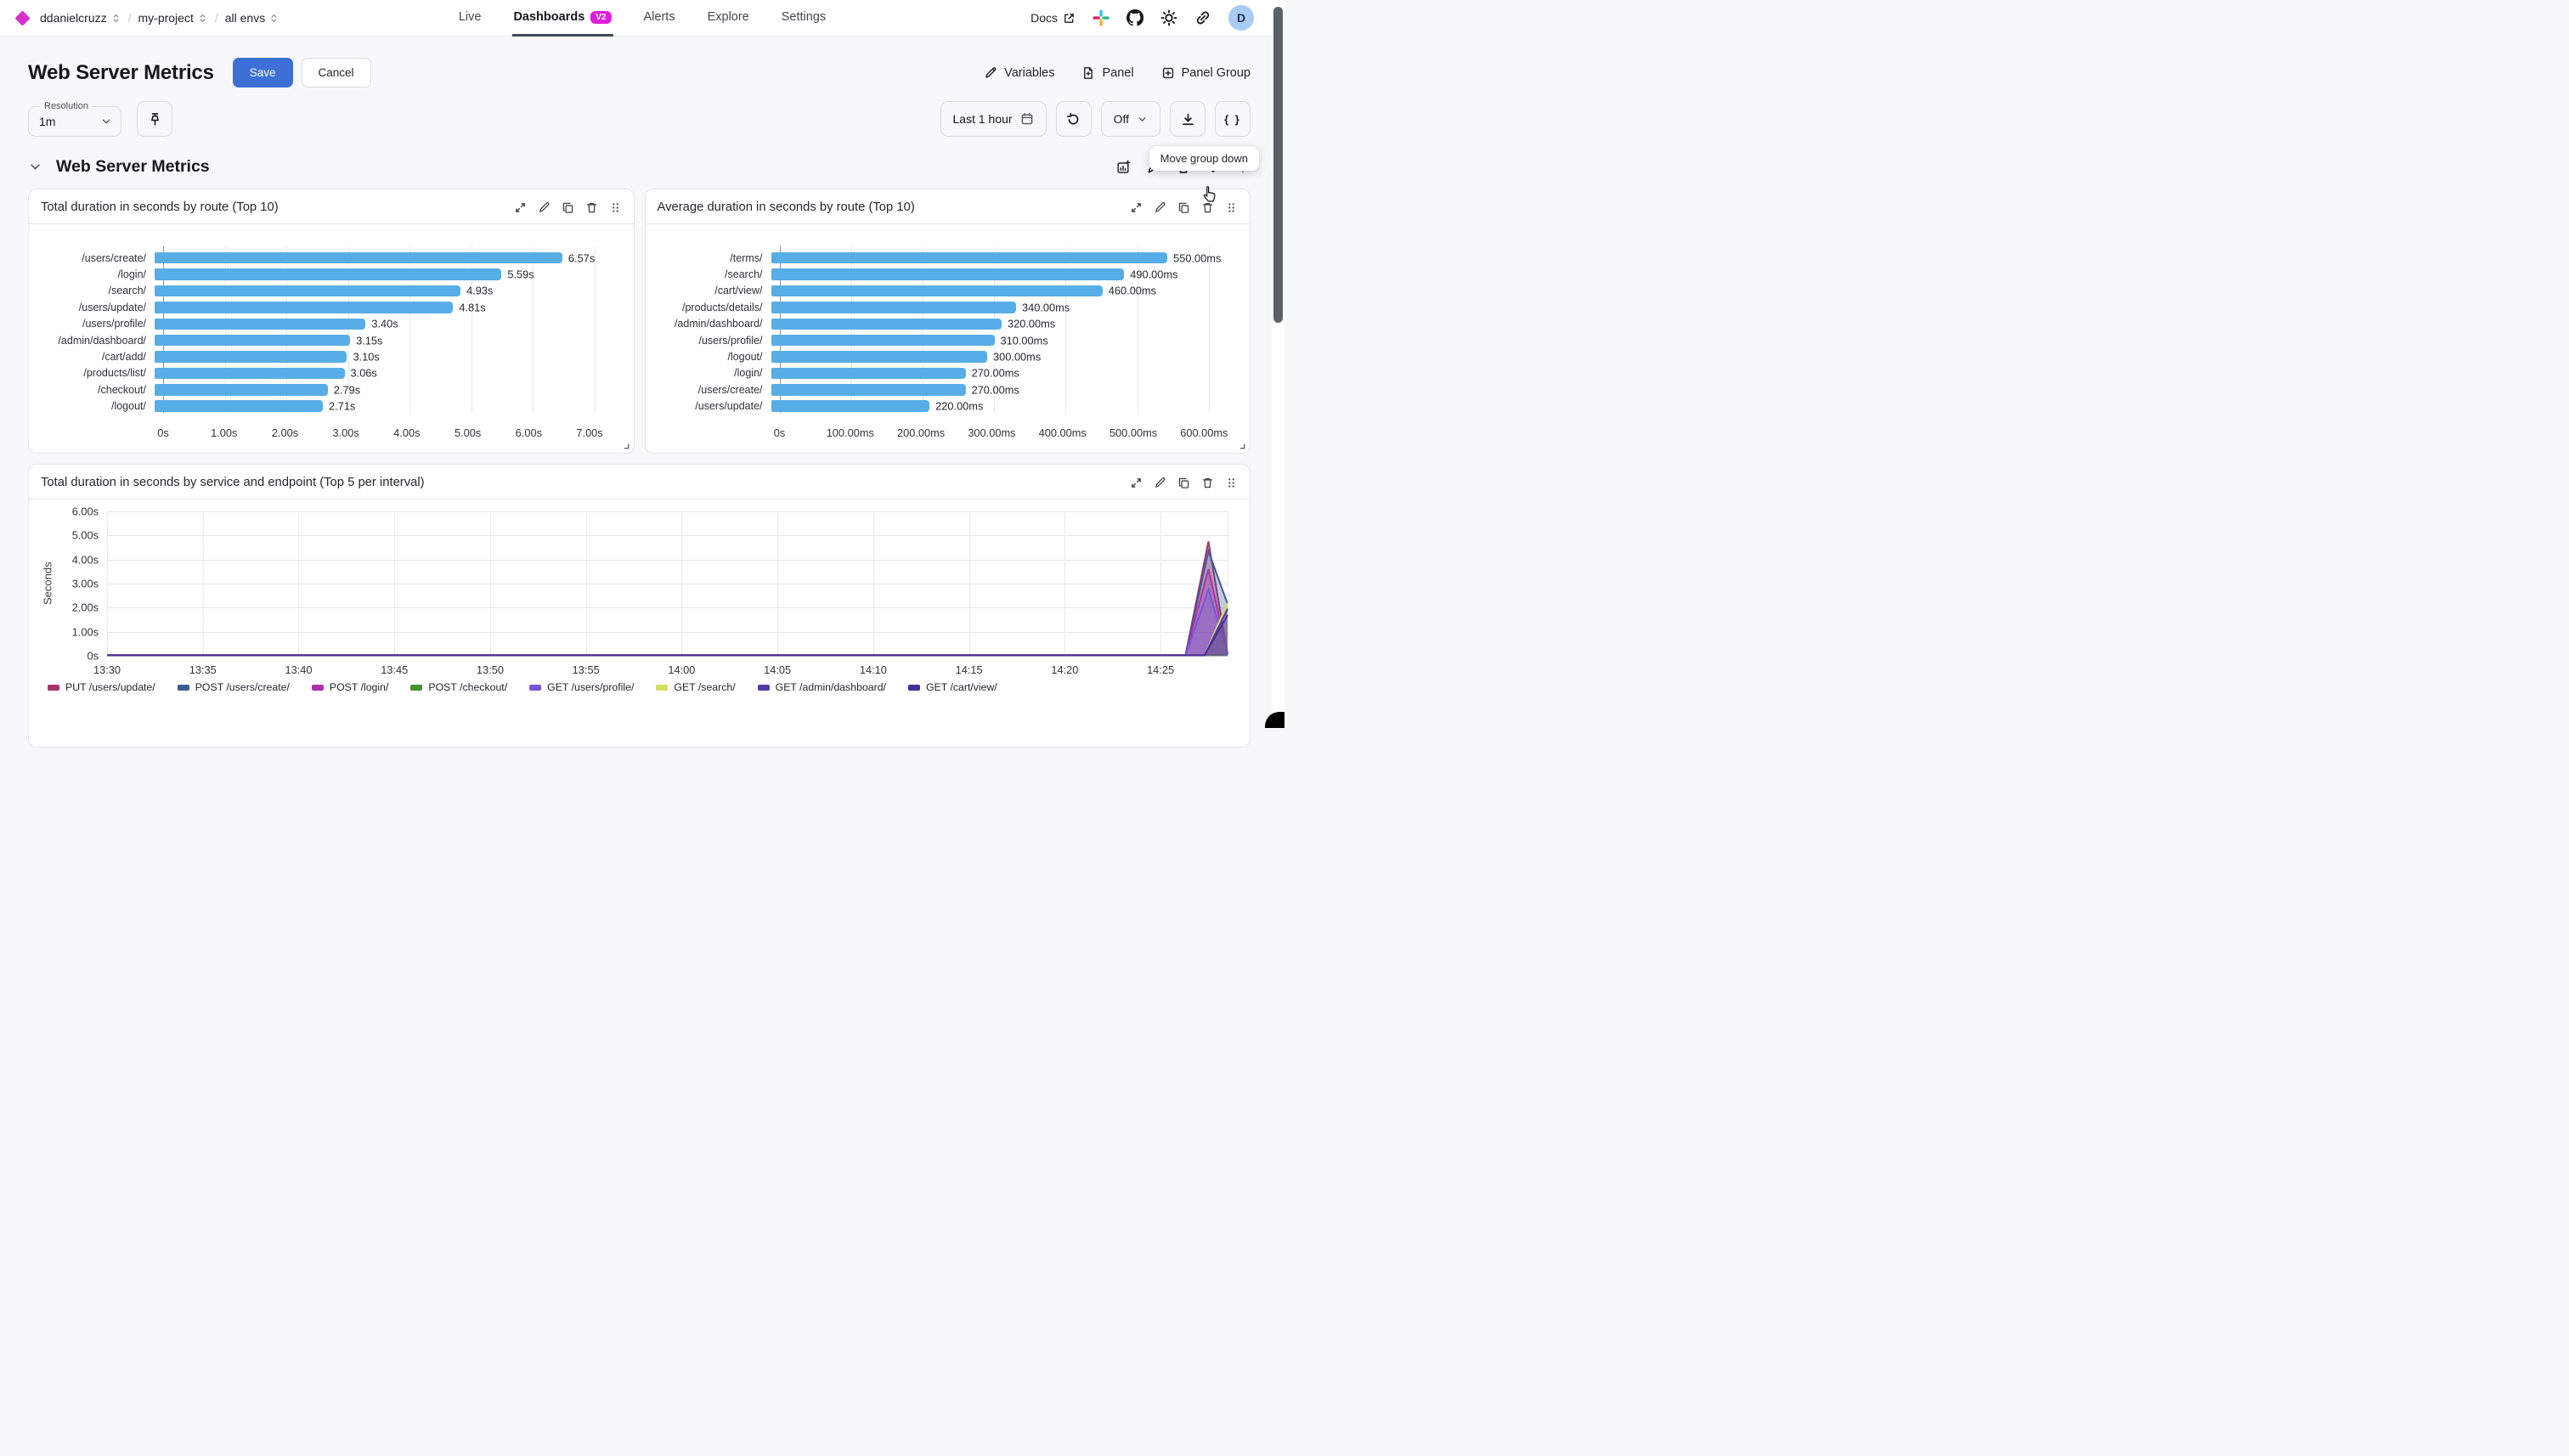 Image resolution: width=2569 pixels, height=1456 pixels. I want to click on legend-item: GET /cart/view/, so click(952, 687).